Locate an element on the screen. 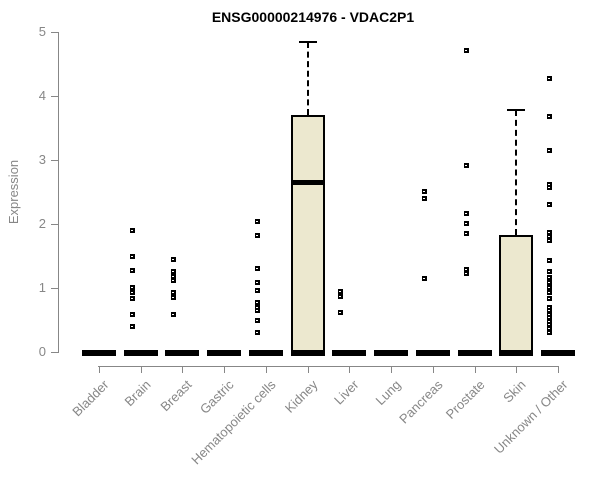 Image resolution: width=600 pixels, height=500 pixels. y-tick-label: 4 is located at coordinates (42, 95).